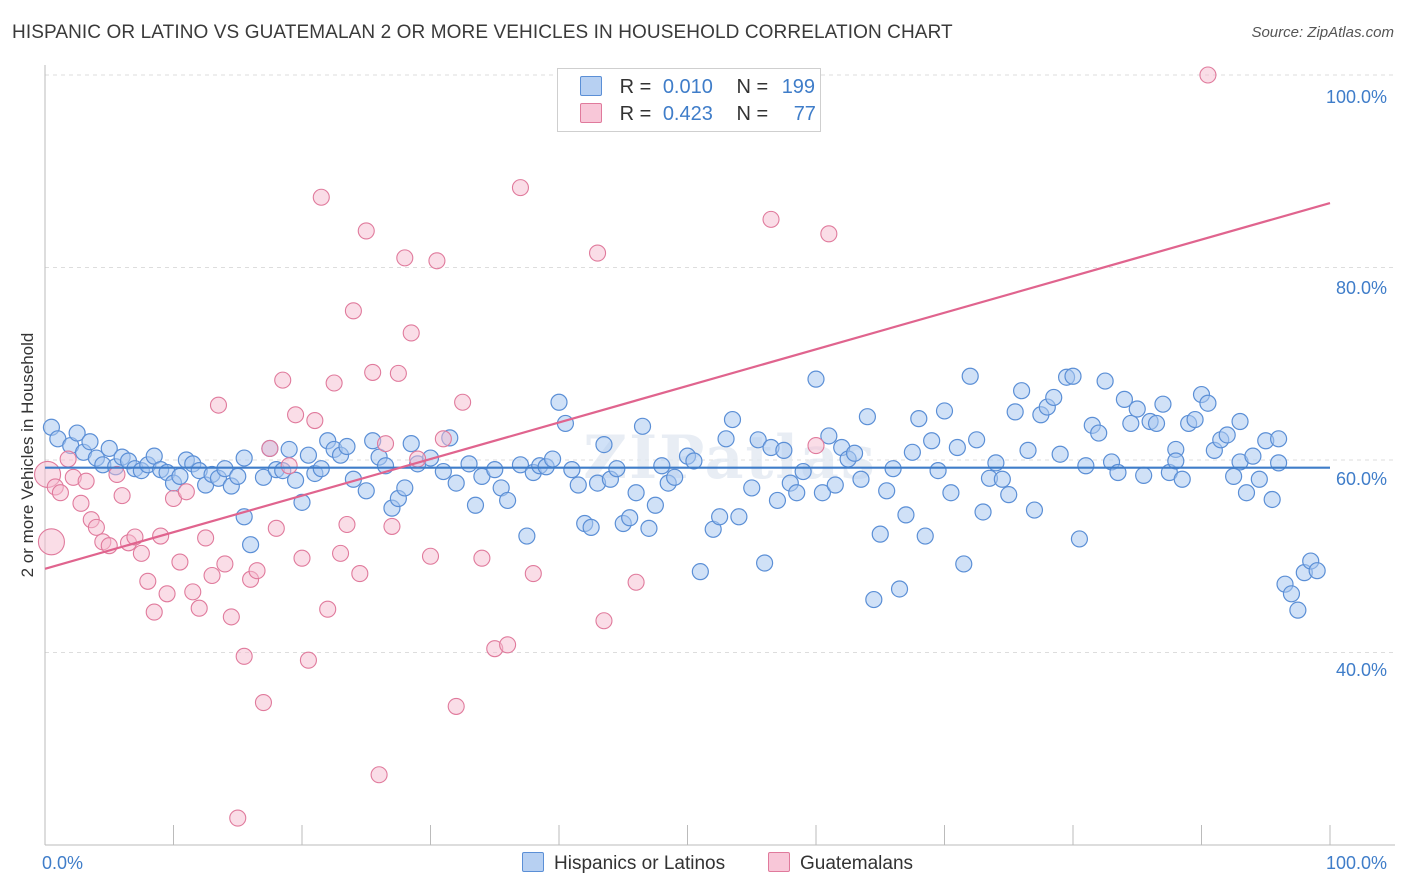  I want to click on r-label: R =, so click(635, 87).